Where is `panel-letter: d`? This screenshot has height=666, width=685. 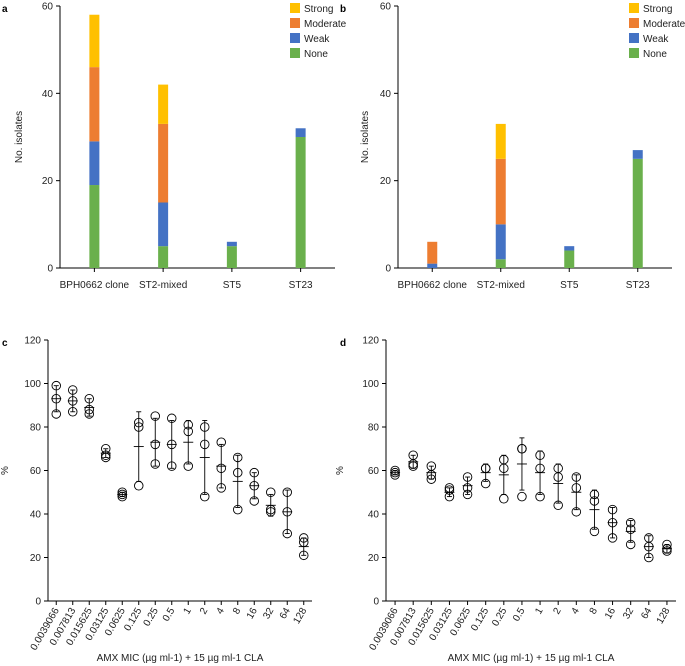 panel-letter: d is located at coordinates (343, 343).